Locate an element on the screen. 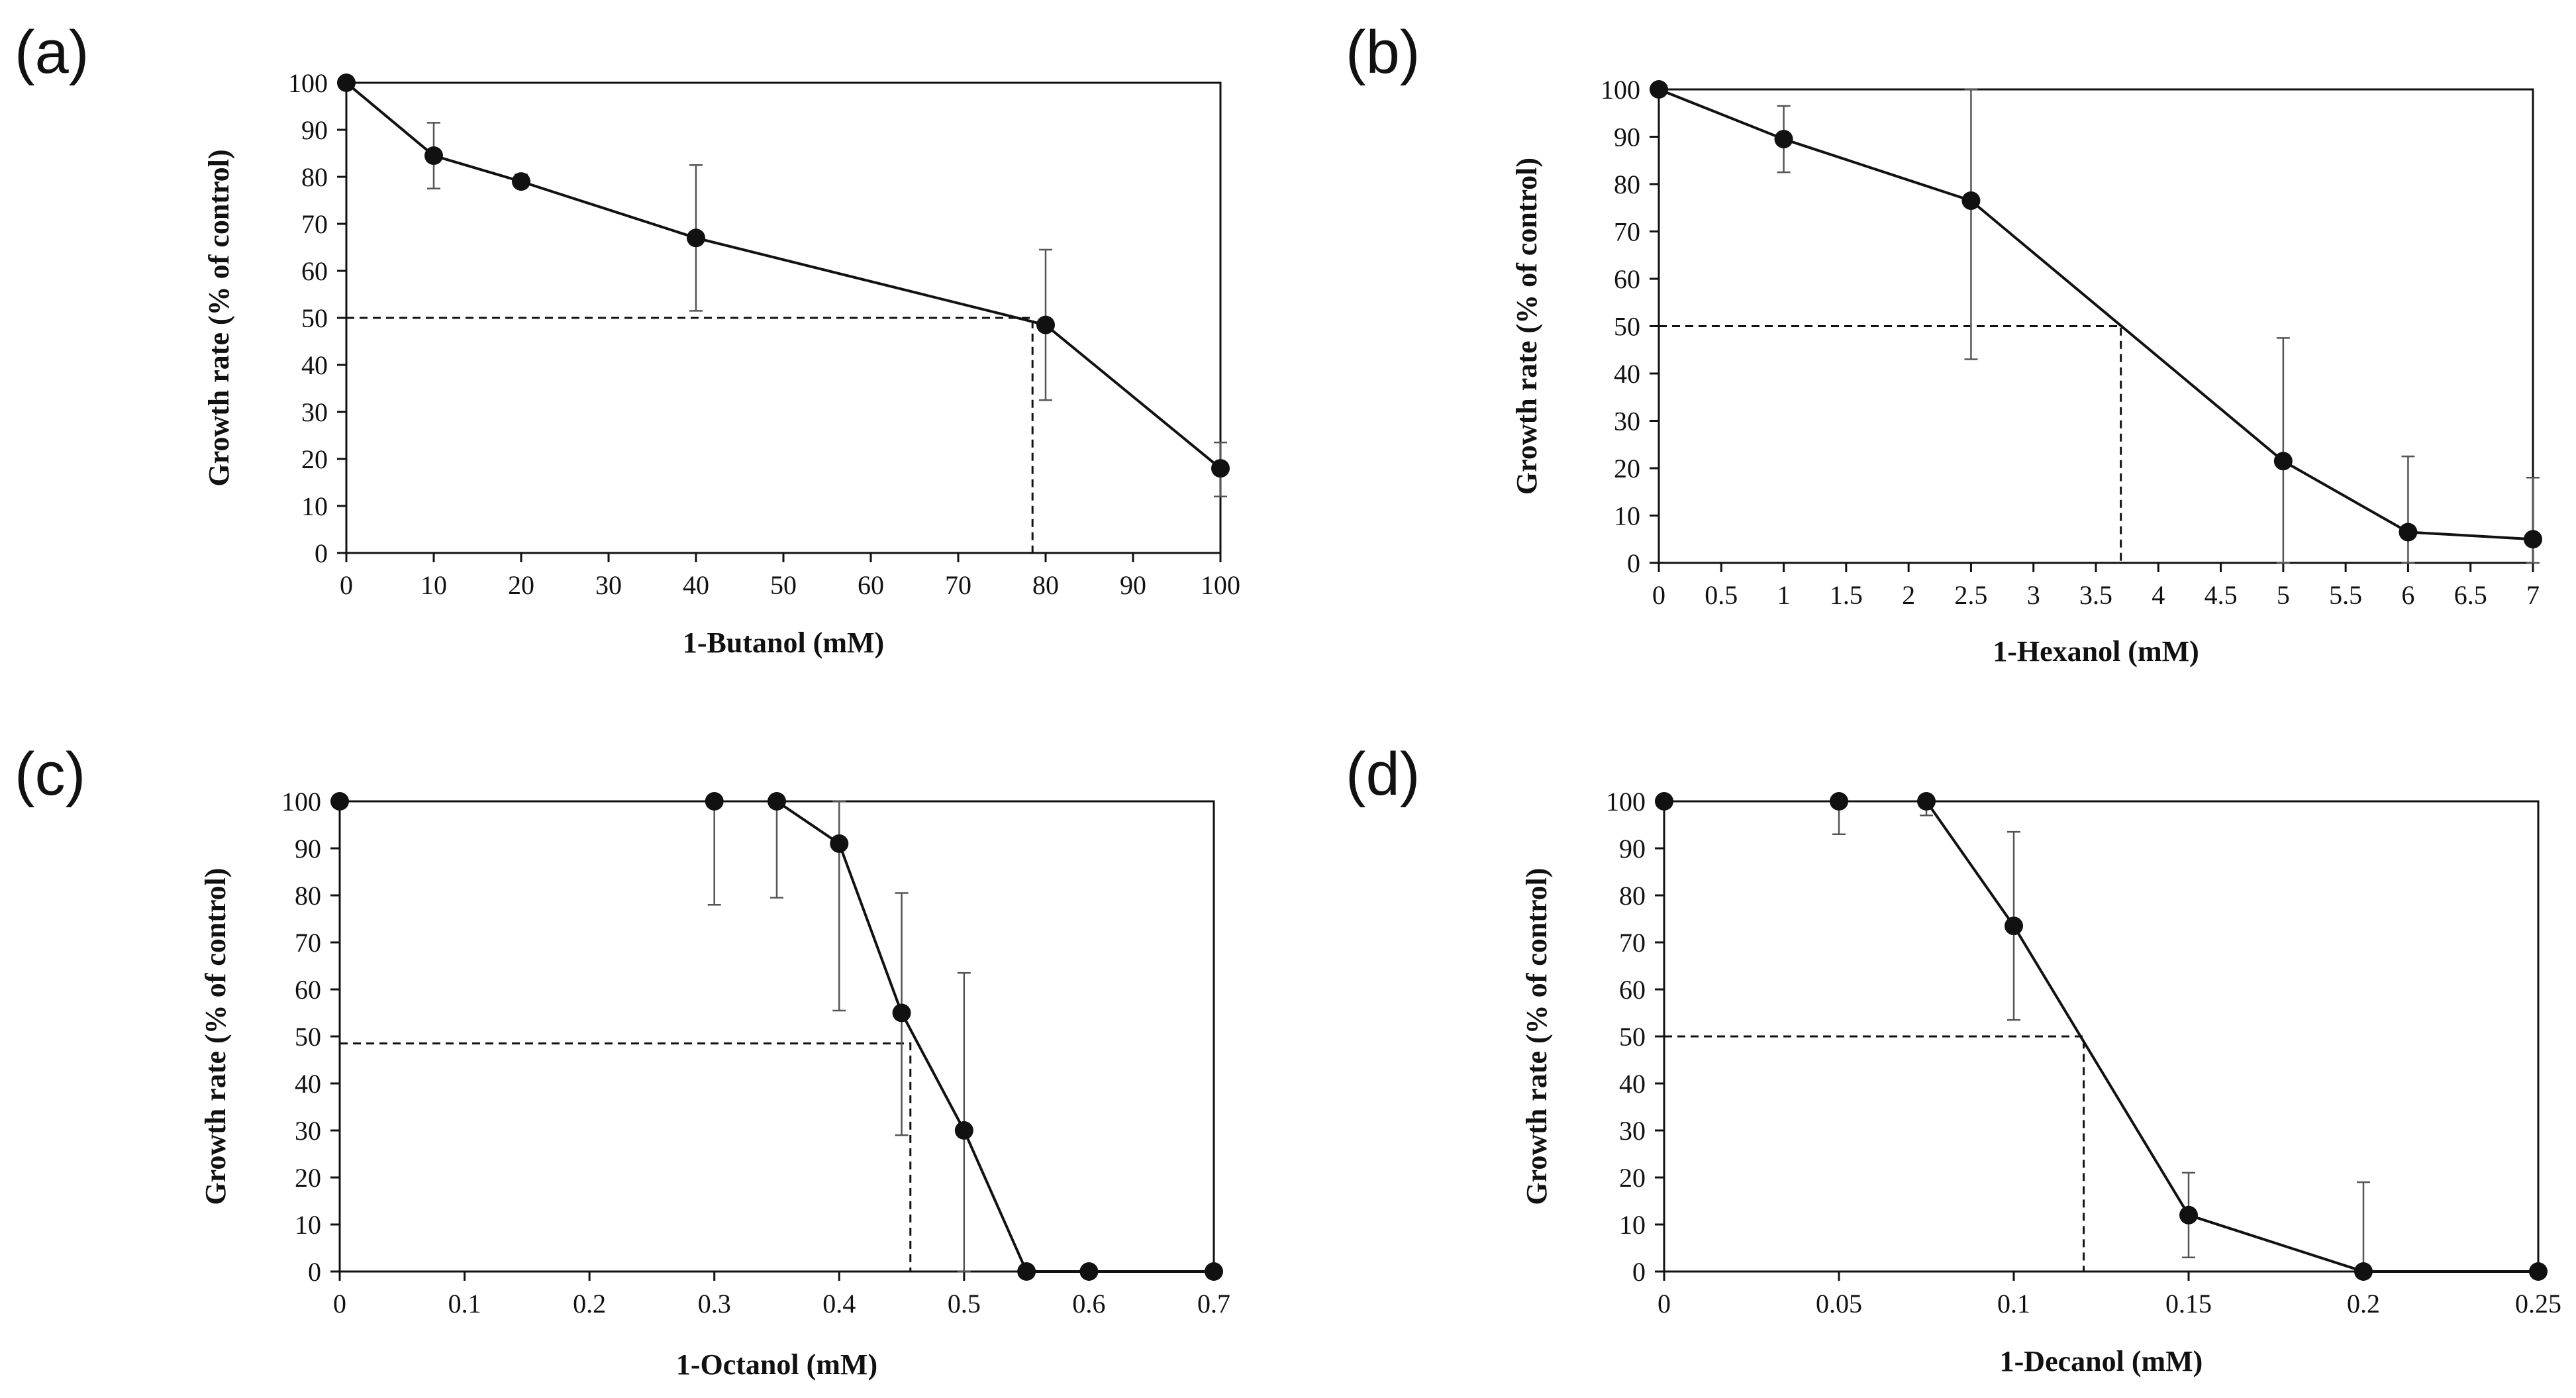 The width and height of the screenshot is (2576, 1398). x-tick-label: 6.5 is located at coordinates (2470, 595).